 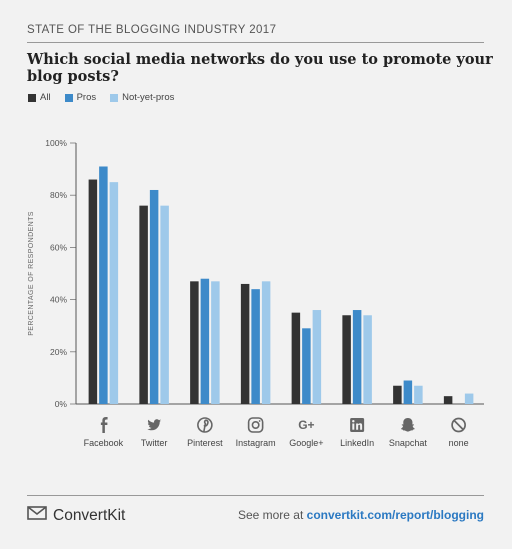 What do you see at coordinates (58, 300) in the screenshot?
I see `y-tick-label: 40%` at bounding box center [58, 300].